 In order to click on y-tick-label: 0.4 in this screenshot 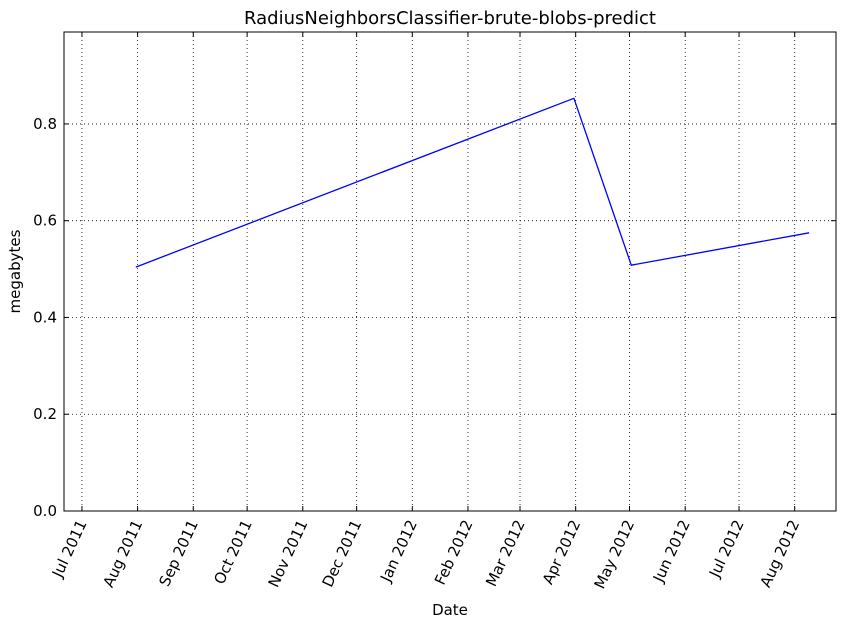, I will do `click(45, 317)`.